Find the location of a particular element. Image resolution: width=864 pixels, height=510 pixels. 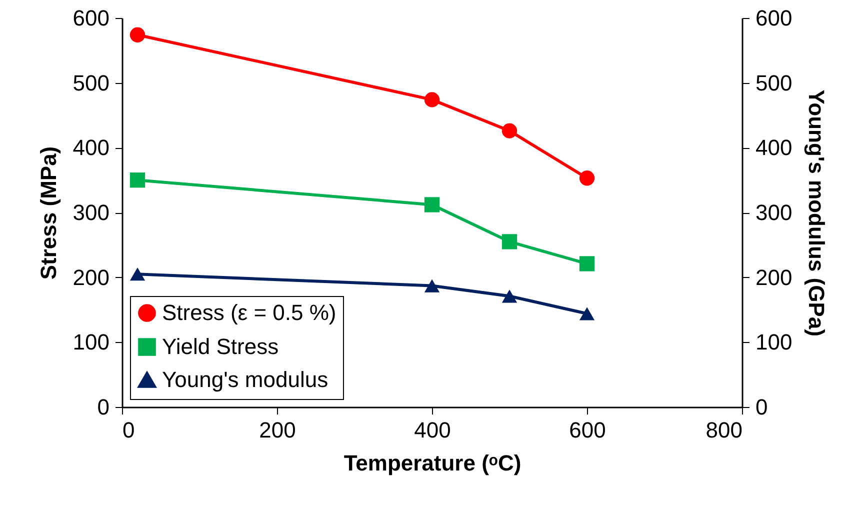

legend-label: Yield Stress is located at coordinates (220, 346).